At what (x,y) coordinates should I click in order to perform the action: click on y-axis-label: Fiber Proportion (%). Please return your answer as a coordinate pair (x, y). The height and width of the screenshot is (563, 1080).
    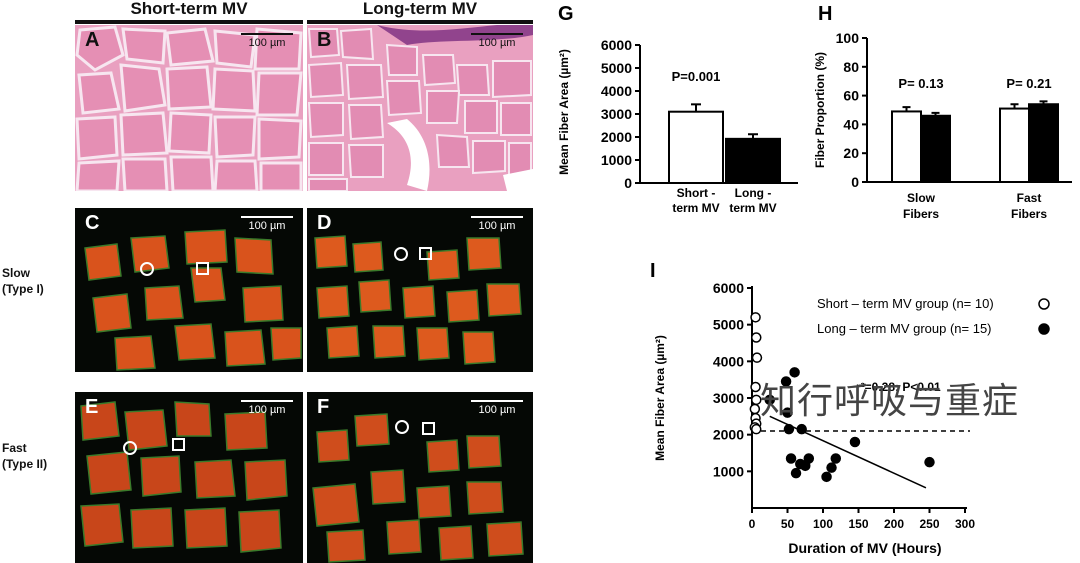
    Looking at the image, I should click on (820, 110).